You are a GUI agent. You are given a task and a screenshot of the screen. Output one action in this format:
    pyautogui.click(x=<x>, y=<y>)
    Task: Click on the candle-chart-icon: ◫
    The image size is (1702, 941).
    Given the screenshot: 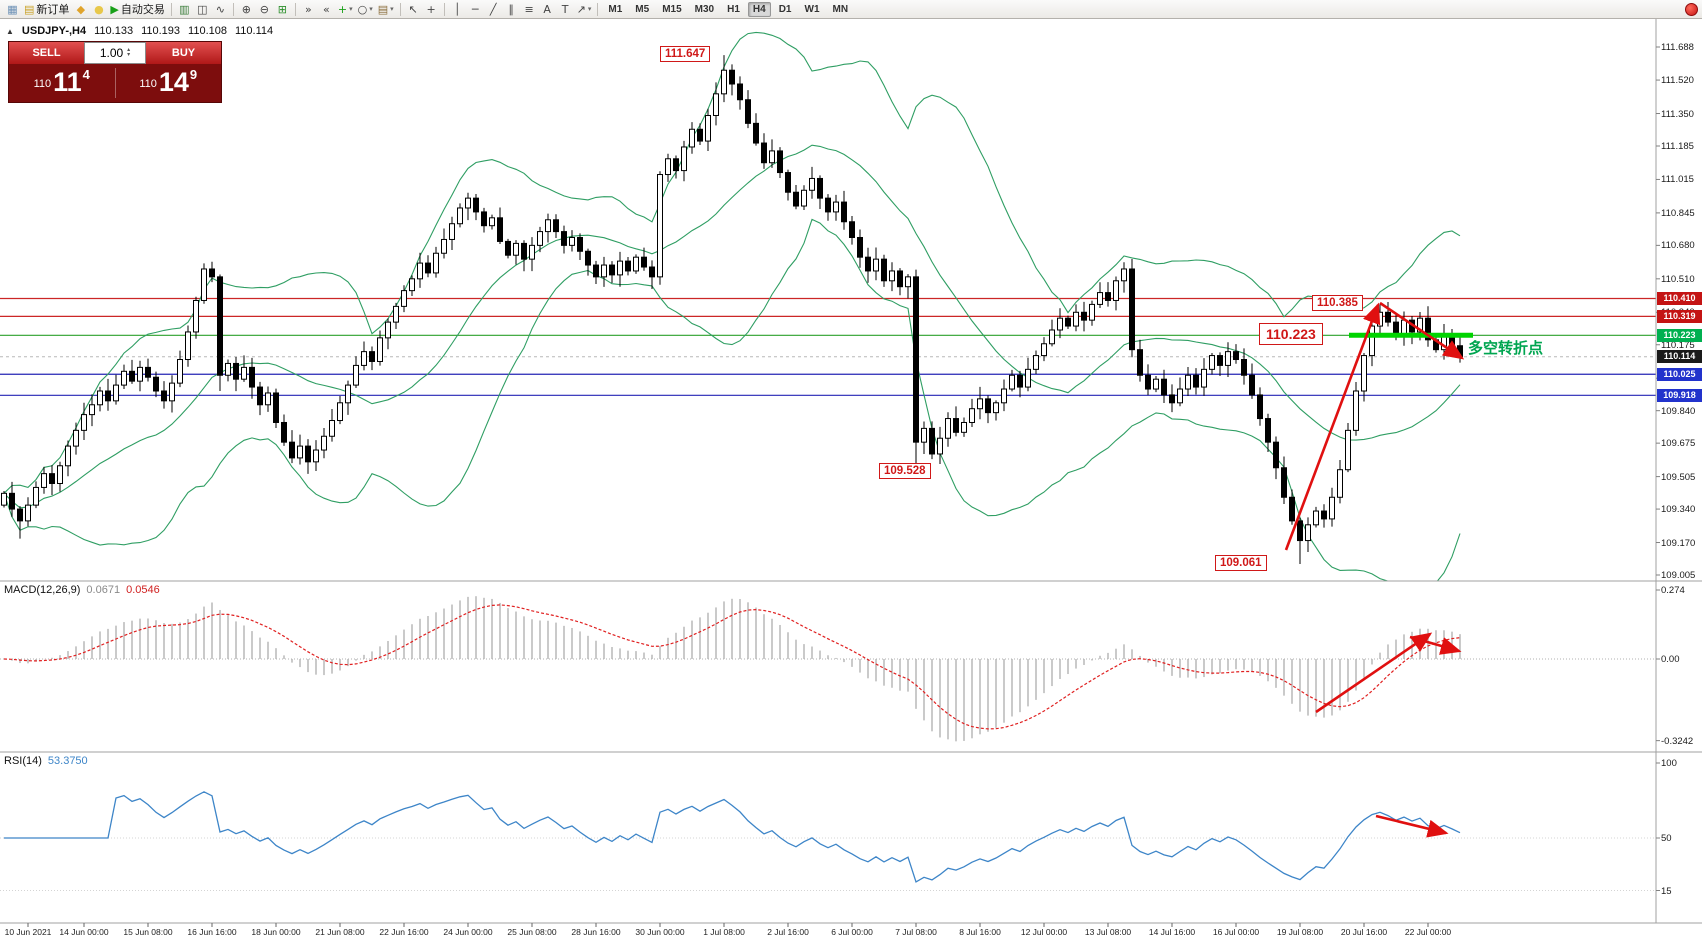 What is the action you would take?
    pyautogui.click(x=202, y=9)
    